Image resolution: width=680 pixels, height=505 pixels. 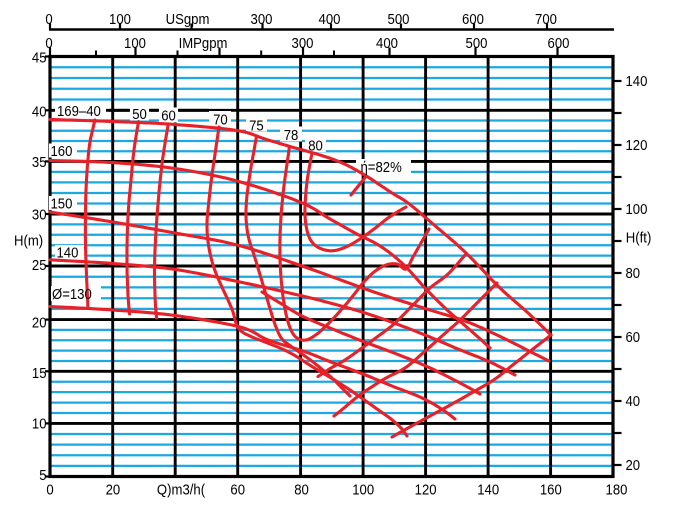 I want to click on svg-text: 25, so click(x=39, y=264).